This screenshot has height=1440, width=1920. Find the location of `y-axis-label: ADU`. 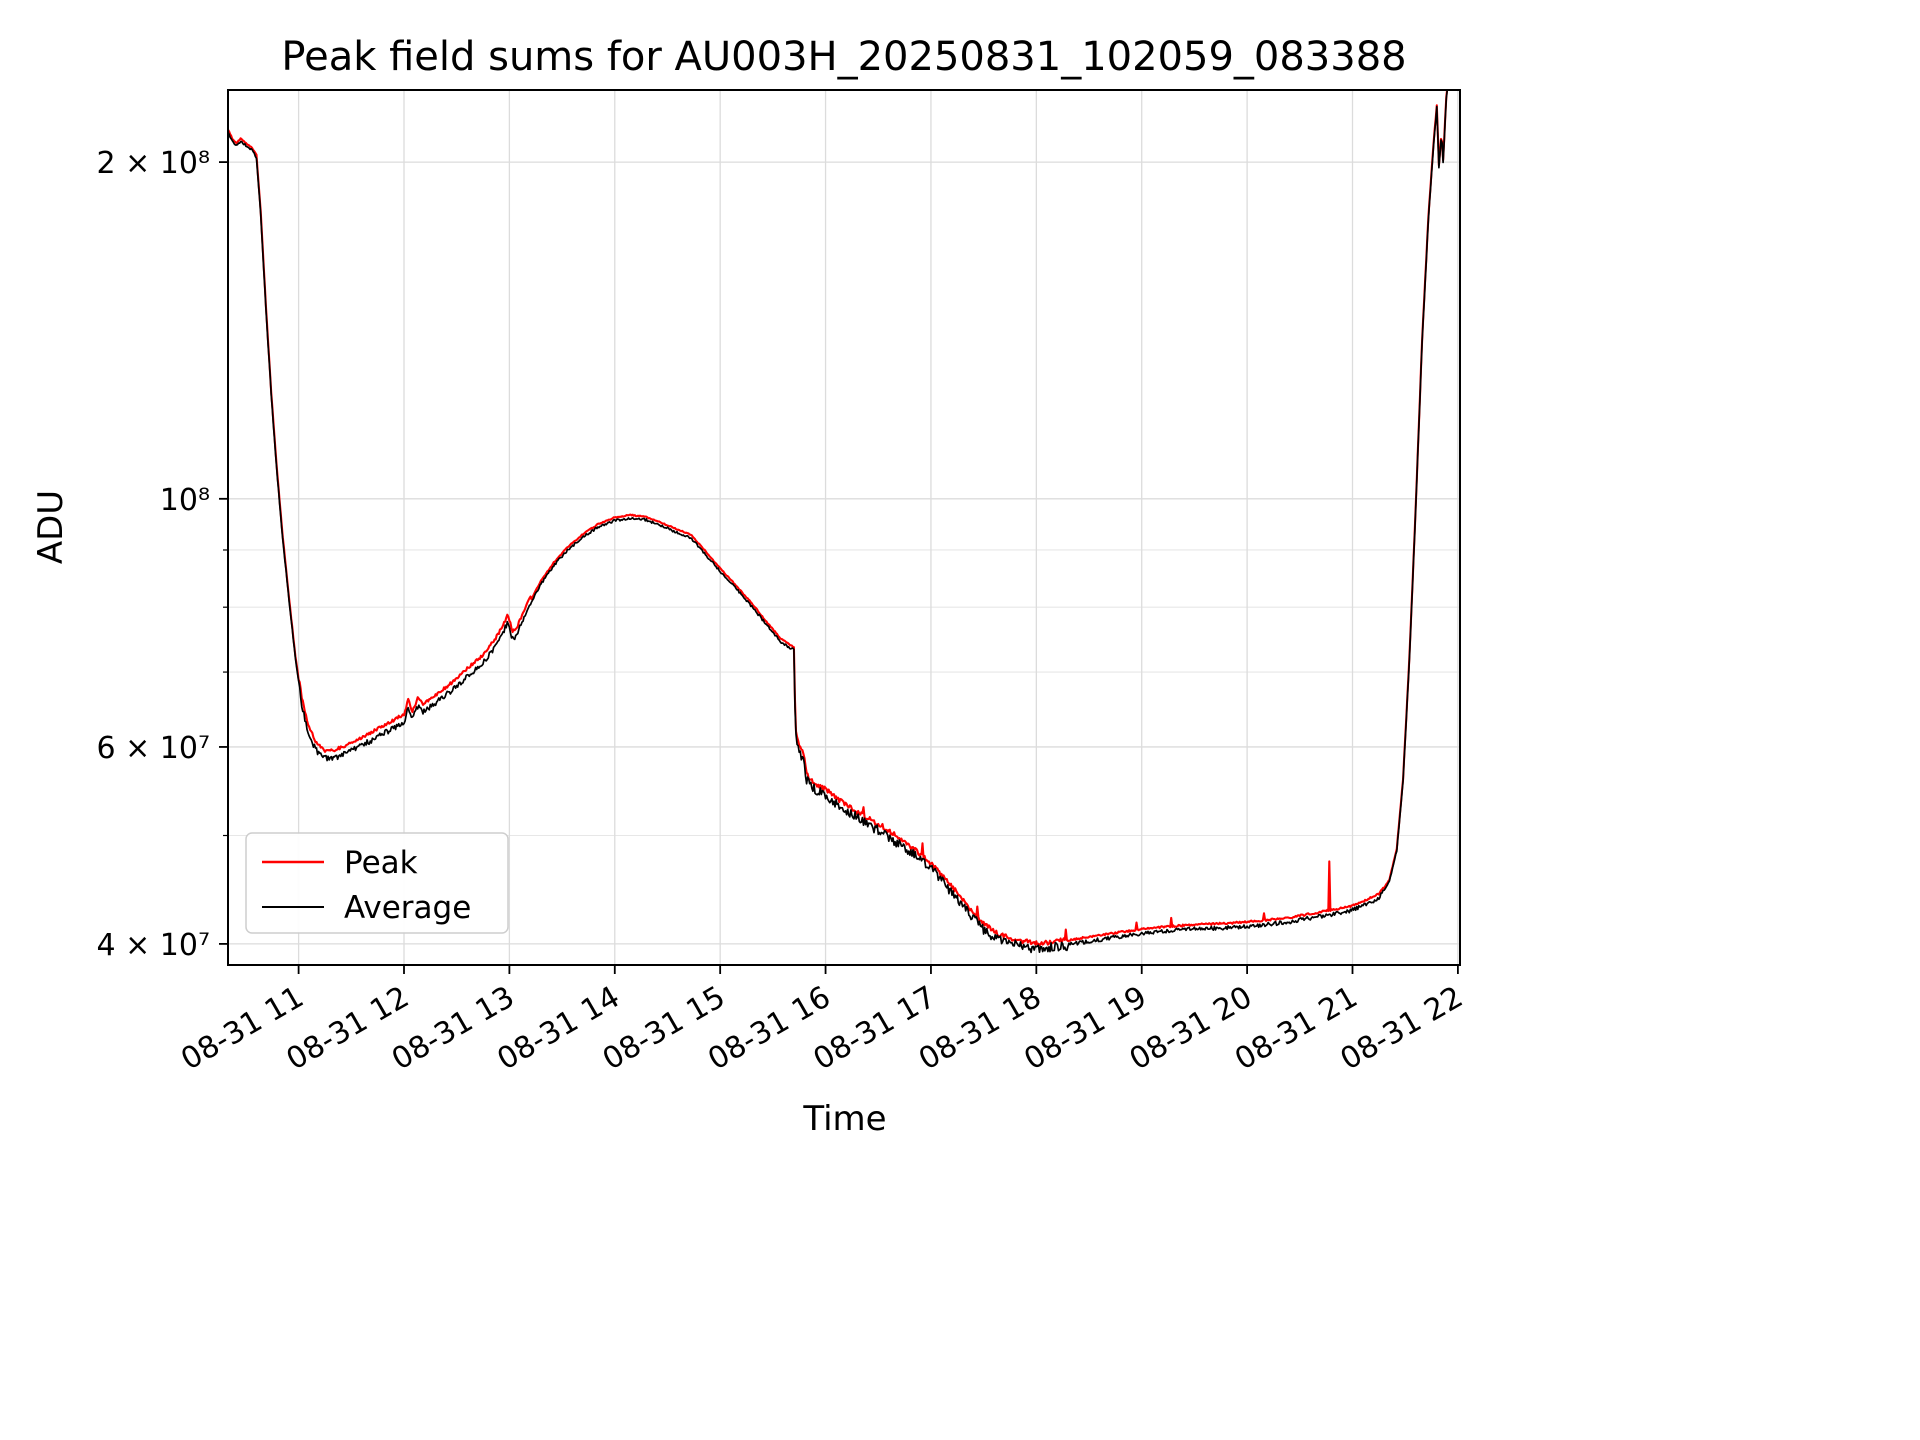

y-axis-label: ADU is located at coordinates (51, 527).